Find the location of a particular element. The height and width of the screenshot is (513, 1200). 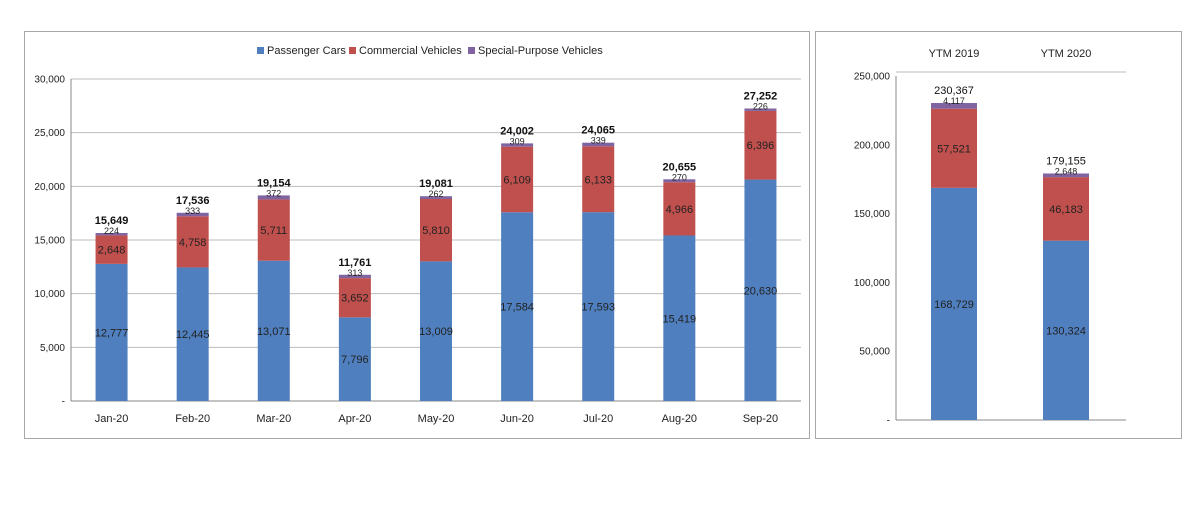

month-category-label: Feb-20 is located at coordinates (192, 419).